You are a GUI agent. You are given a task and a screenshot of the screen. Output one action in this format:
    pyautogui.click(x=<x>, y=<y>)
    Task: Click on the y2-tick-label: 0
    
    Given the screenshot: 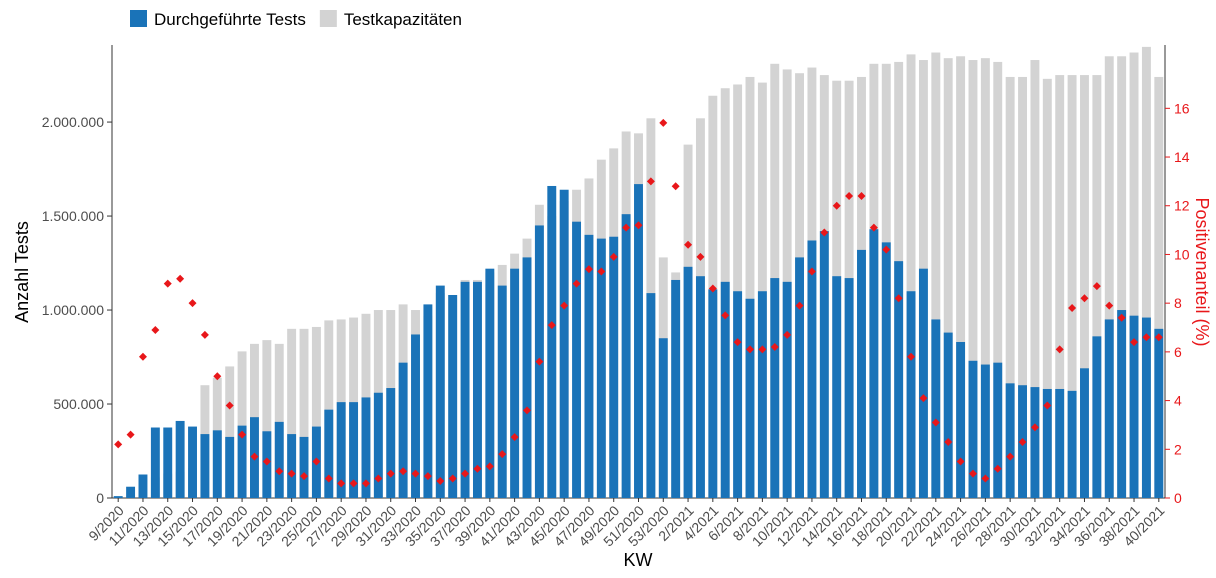 What is the action you would take?
    pyautogui.click(x=1178, y=498)
    